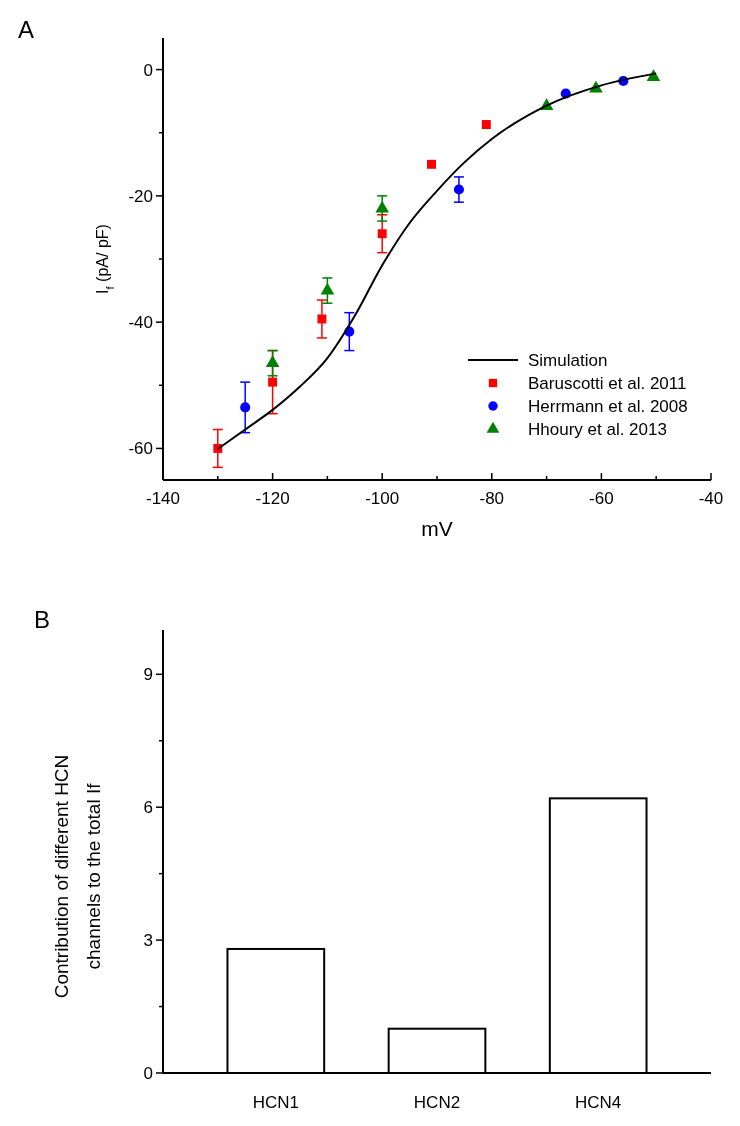 The image size is (740, 1126). What do you see at coordinates (42, 619) in the screenshot?
I see `chart-title: B` at bounding box center [42, 619].